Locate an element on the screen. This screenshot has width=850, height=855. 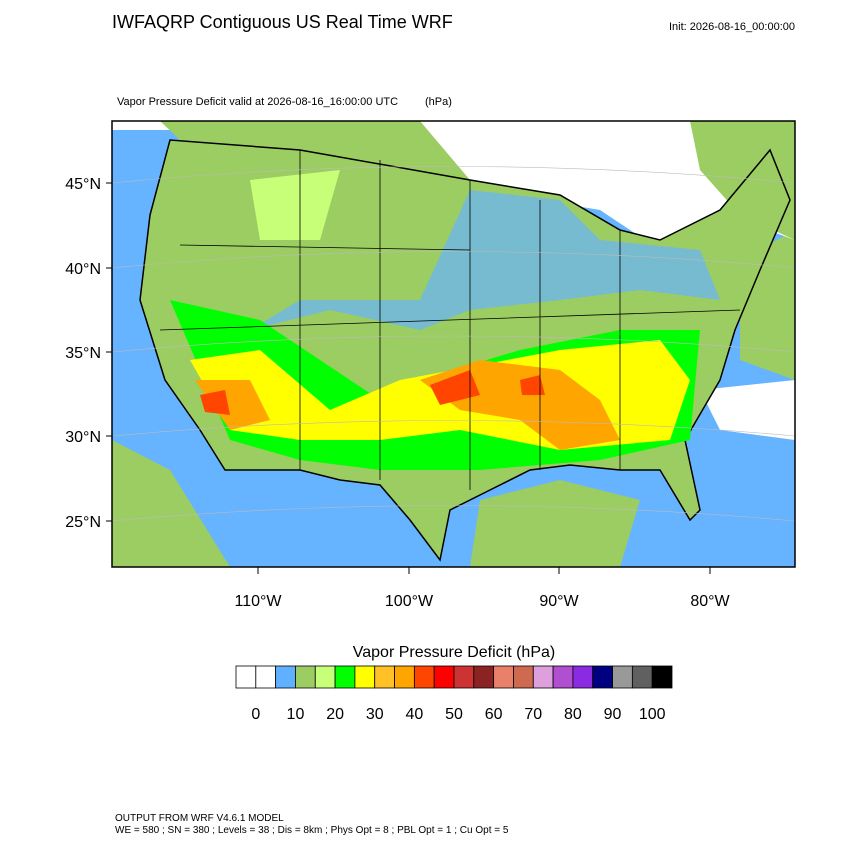
colorbar-label: 50 is located at coordinates (454, 714).